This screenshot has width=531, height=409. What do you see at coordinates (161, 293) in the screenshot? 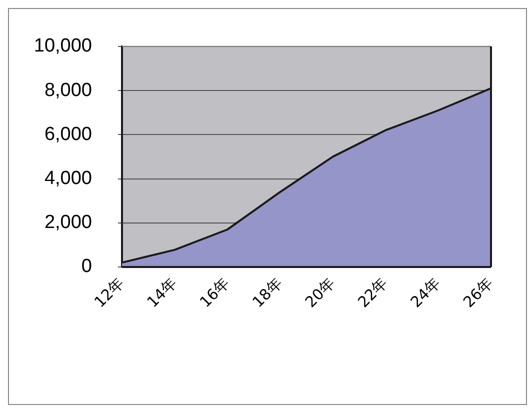
I see `x-tick-label: 14年` at bounding box center [161, 293].